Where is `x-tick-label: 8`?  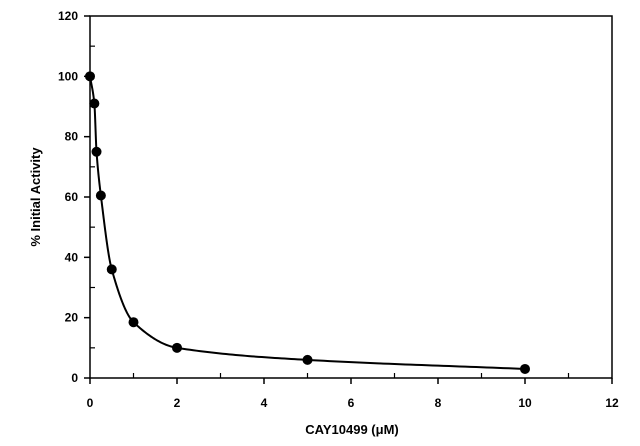 x-tick-label: 8 is located at coordinates (438, 403).